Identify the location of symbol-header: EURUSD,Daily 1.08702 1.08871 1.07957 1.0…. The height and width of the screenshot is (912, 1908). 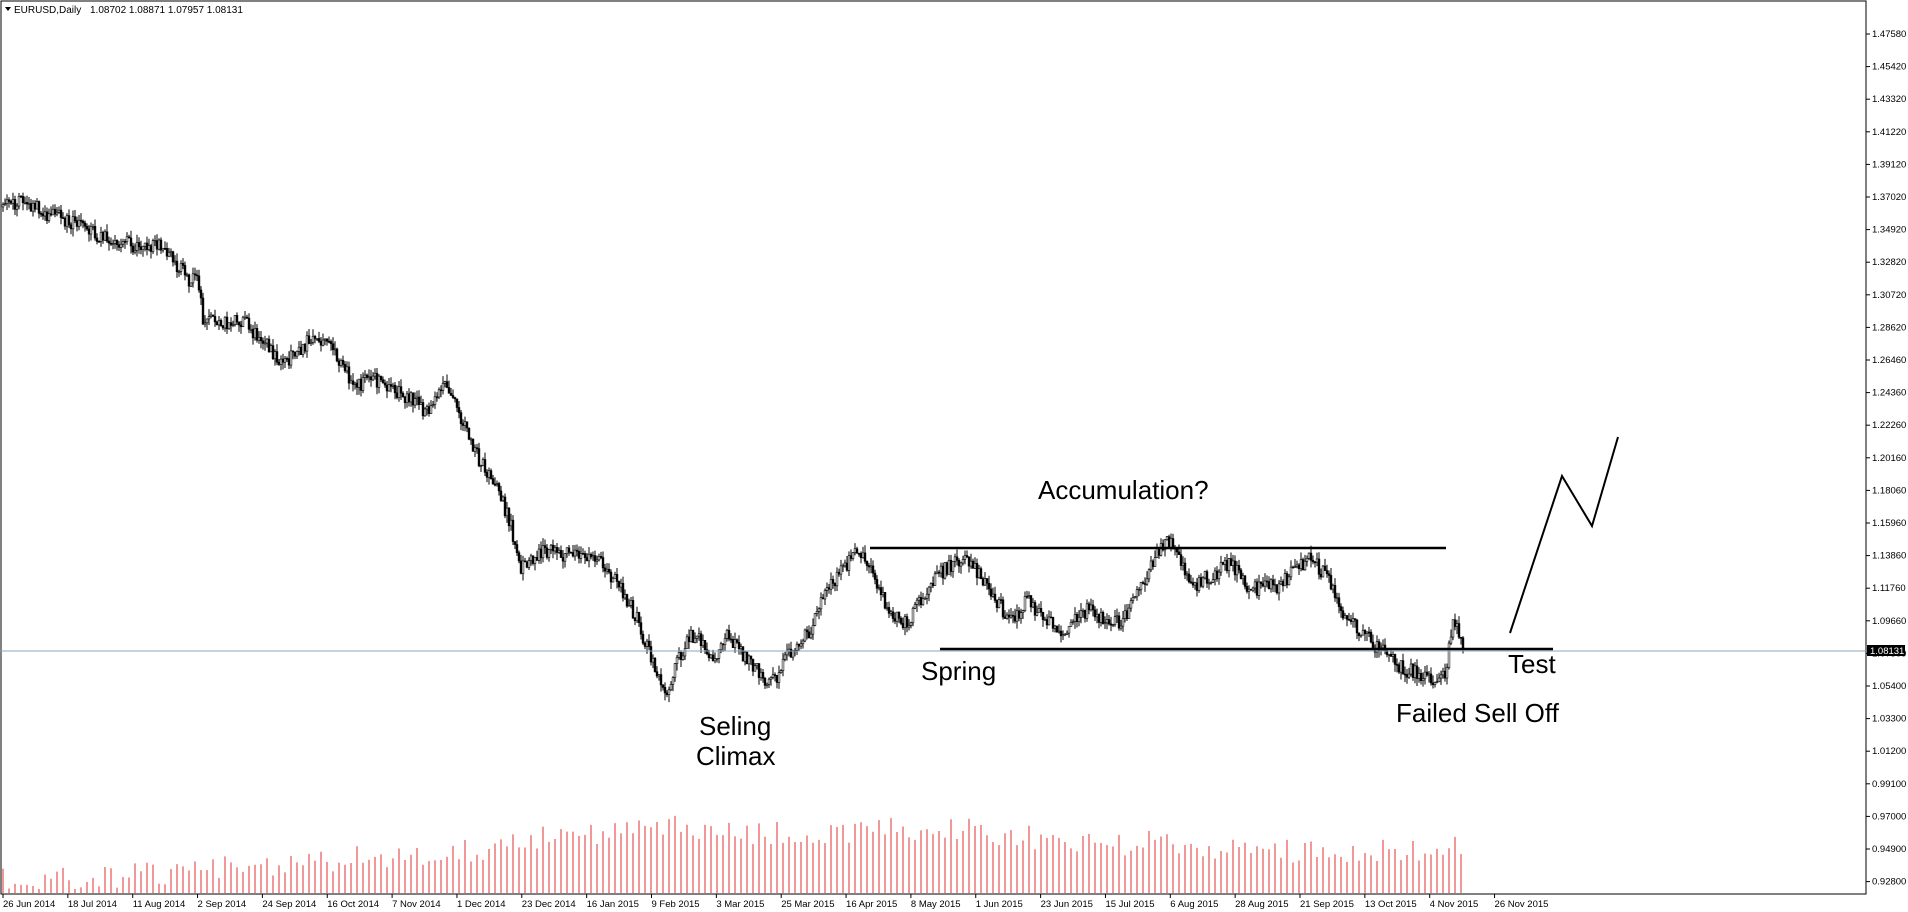
(124, 10).